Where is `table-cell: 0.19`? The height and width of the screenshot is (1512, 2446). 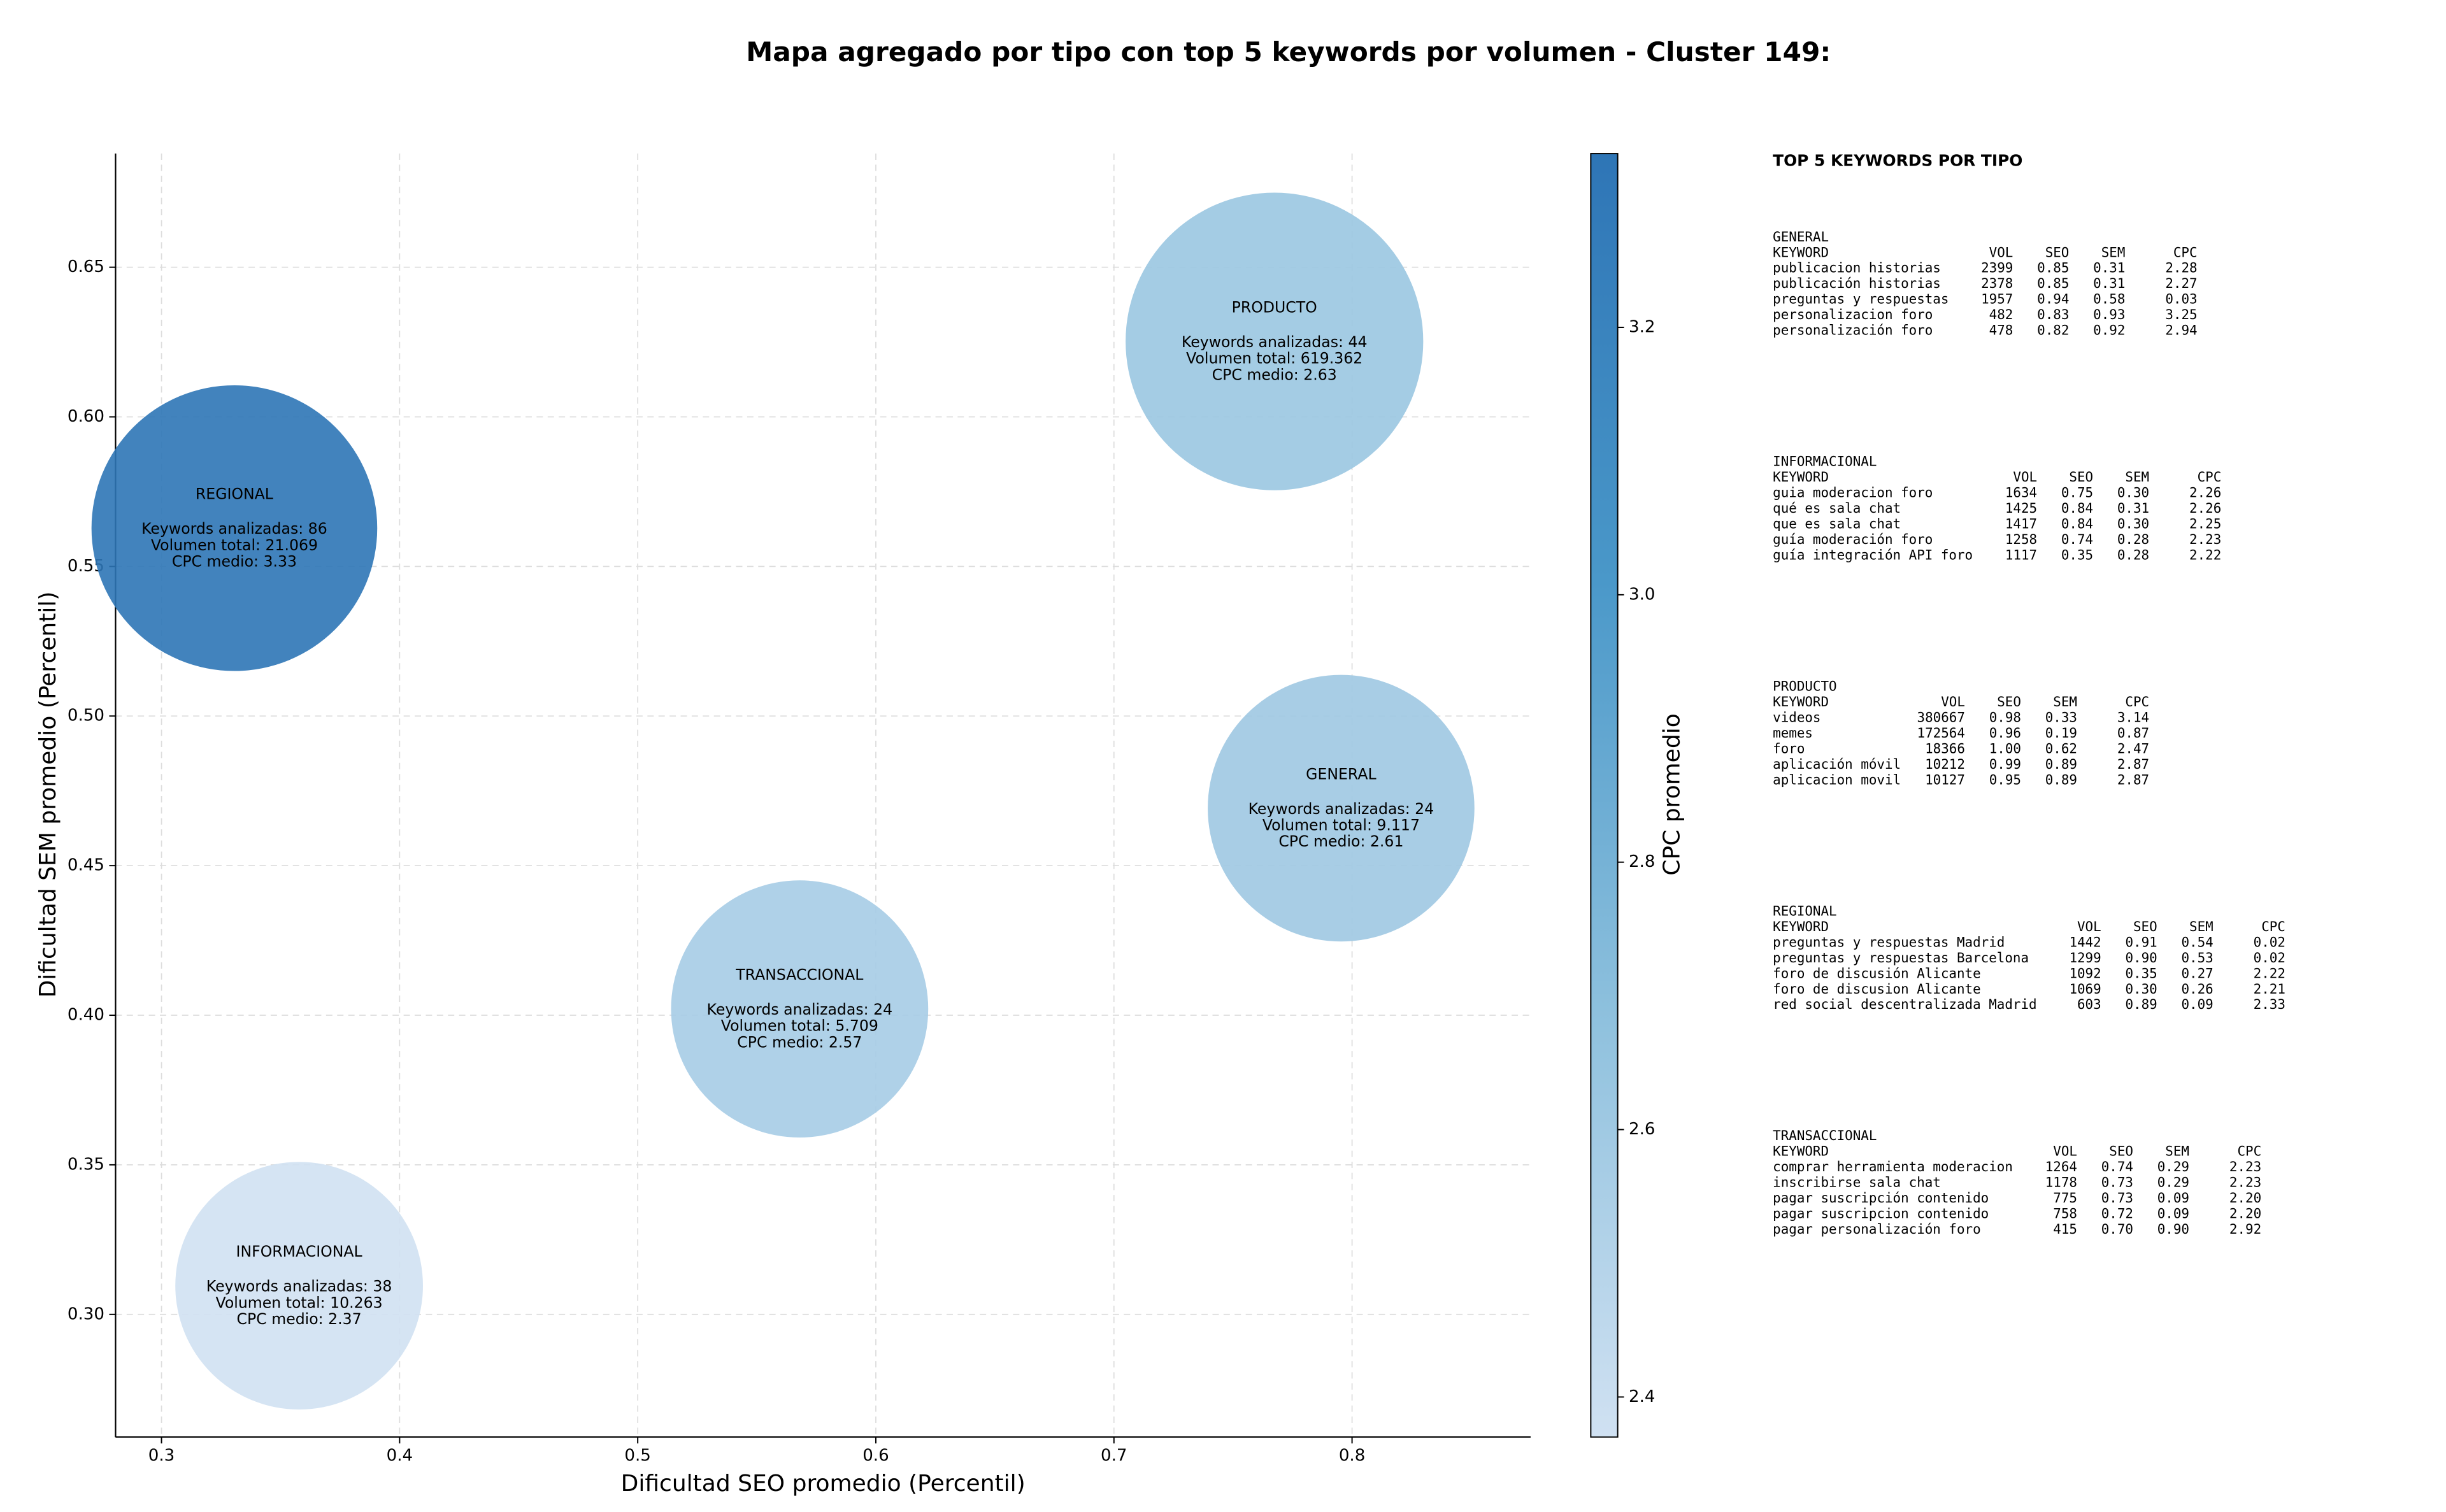
table-cell: 0.19 is located at coordinates (2061, 733).